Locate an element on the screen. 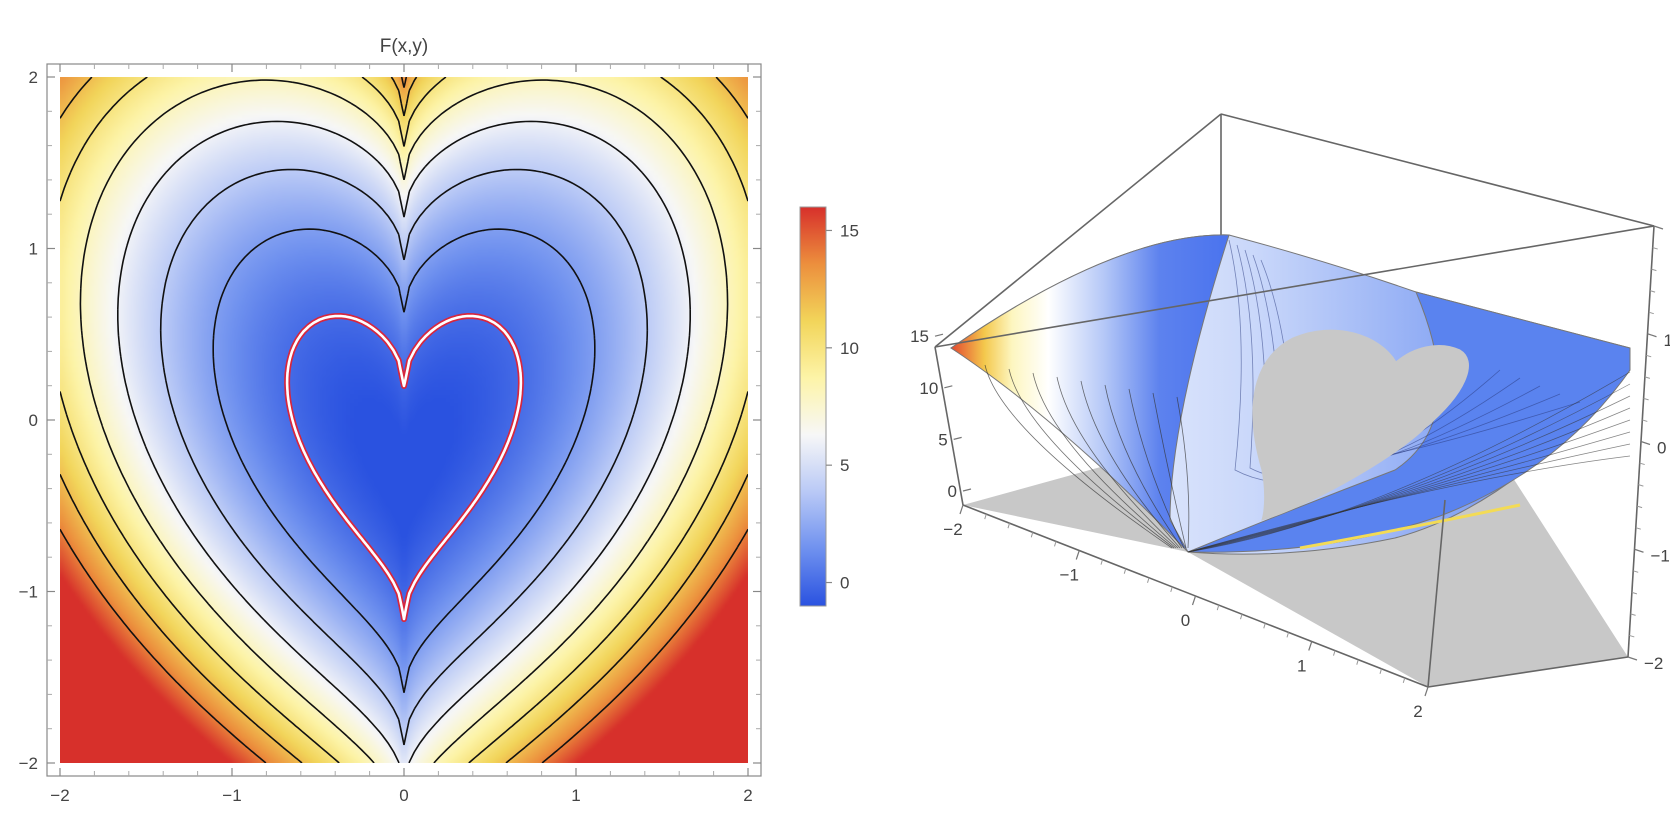 This screenshot has height=827, width=1670. y-tick-label: 0 is located at coordinates (33, 420).